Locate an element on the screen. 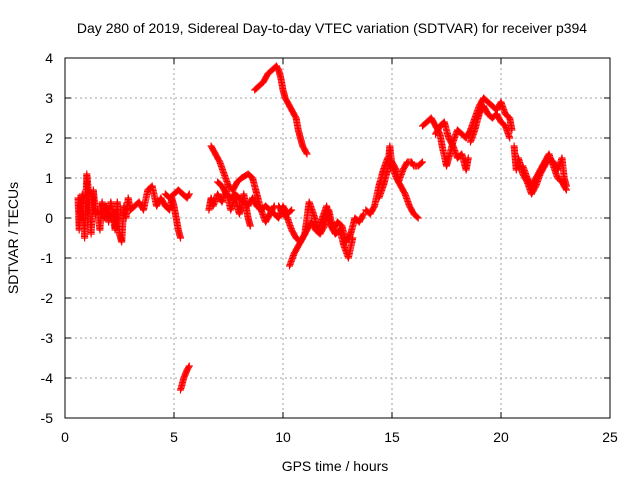 This screenshot has height=480, width=640. y-axis-label: SDTVAR / TECUs is located at coordinates (13, 238).